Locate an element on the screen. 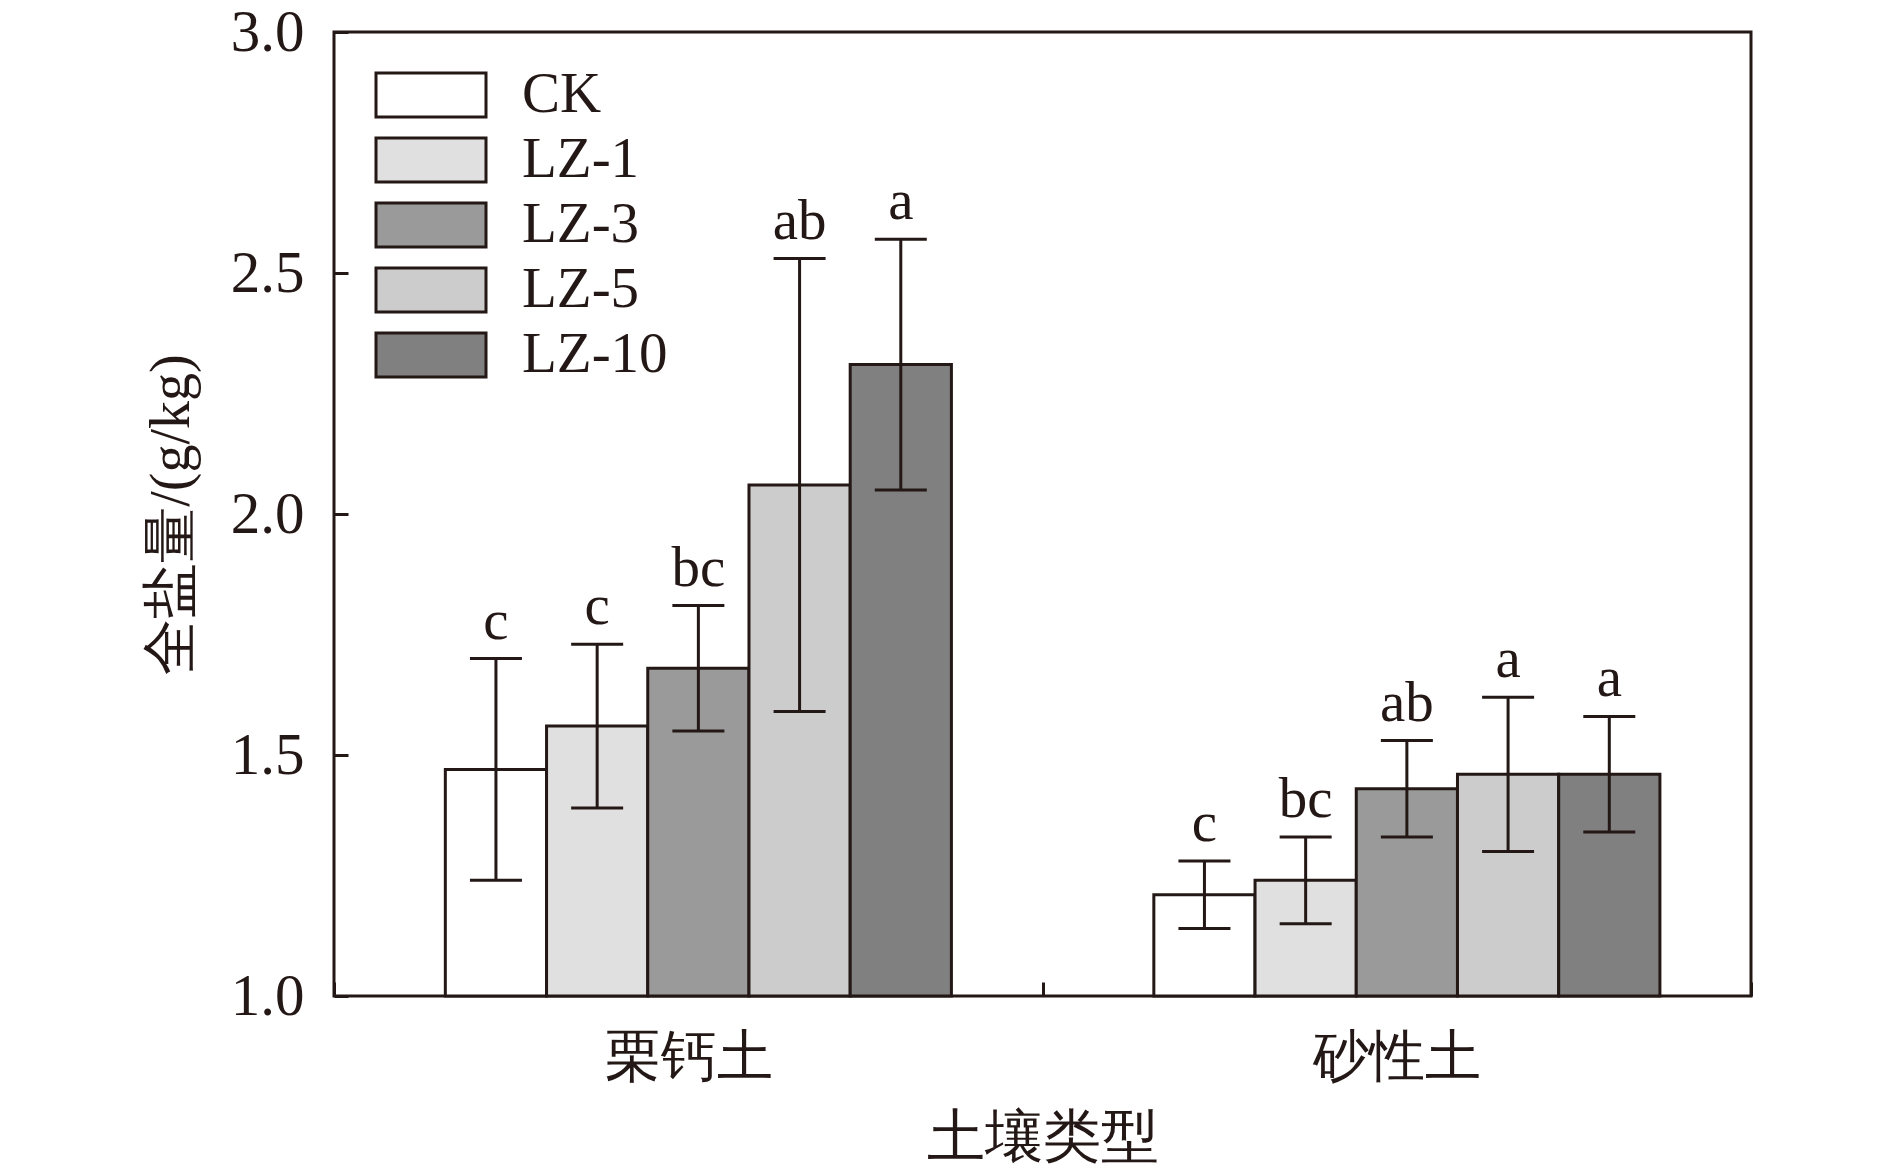  y-tick-label: 1.5 is located at coordinates (267, 753).